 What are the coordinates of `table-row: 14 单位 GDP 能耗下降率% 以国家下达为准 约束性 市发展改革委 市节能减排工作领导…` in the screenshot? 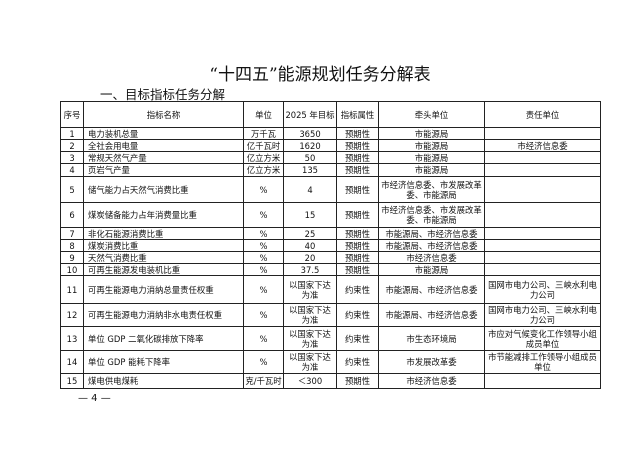 It's located at (330, 362).